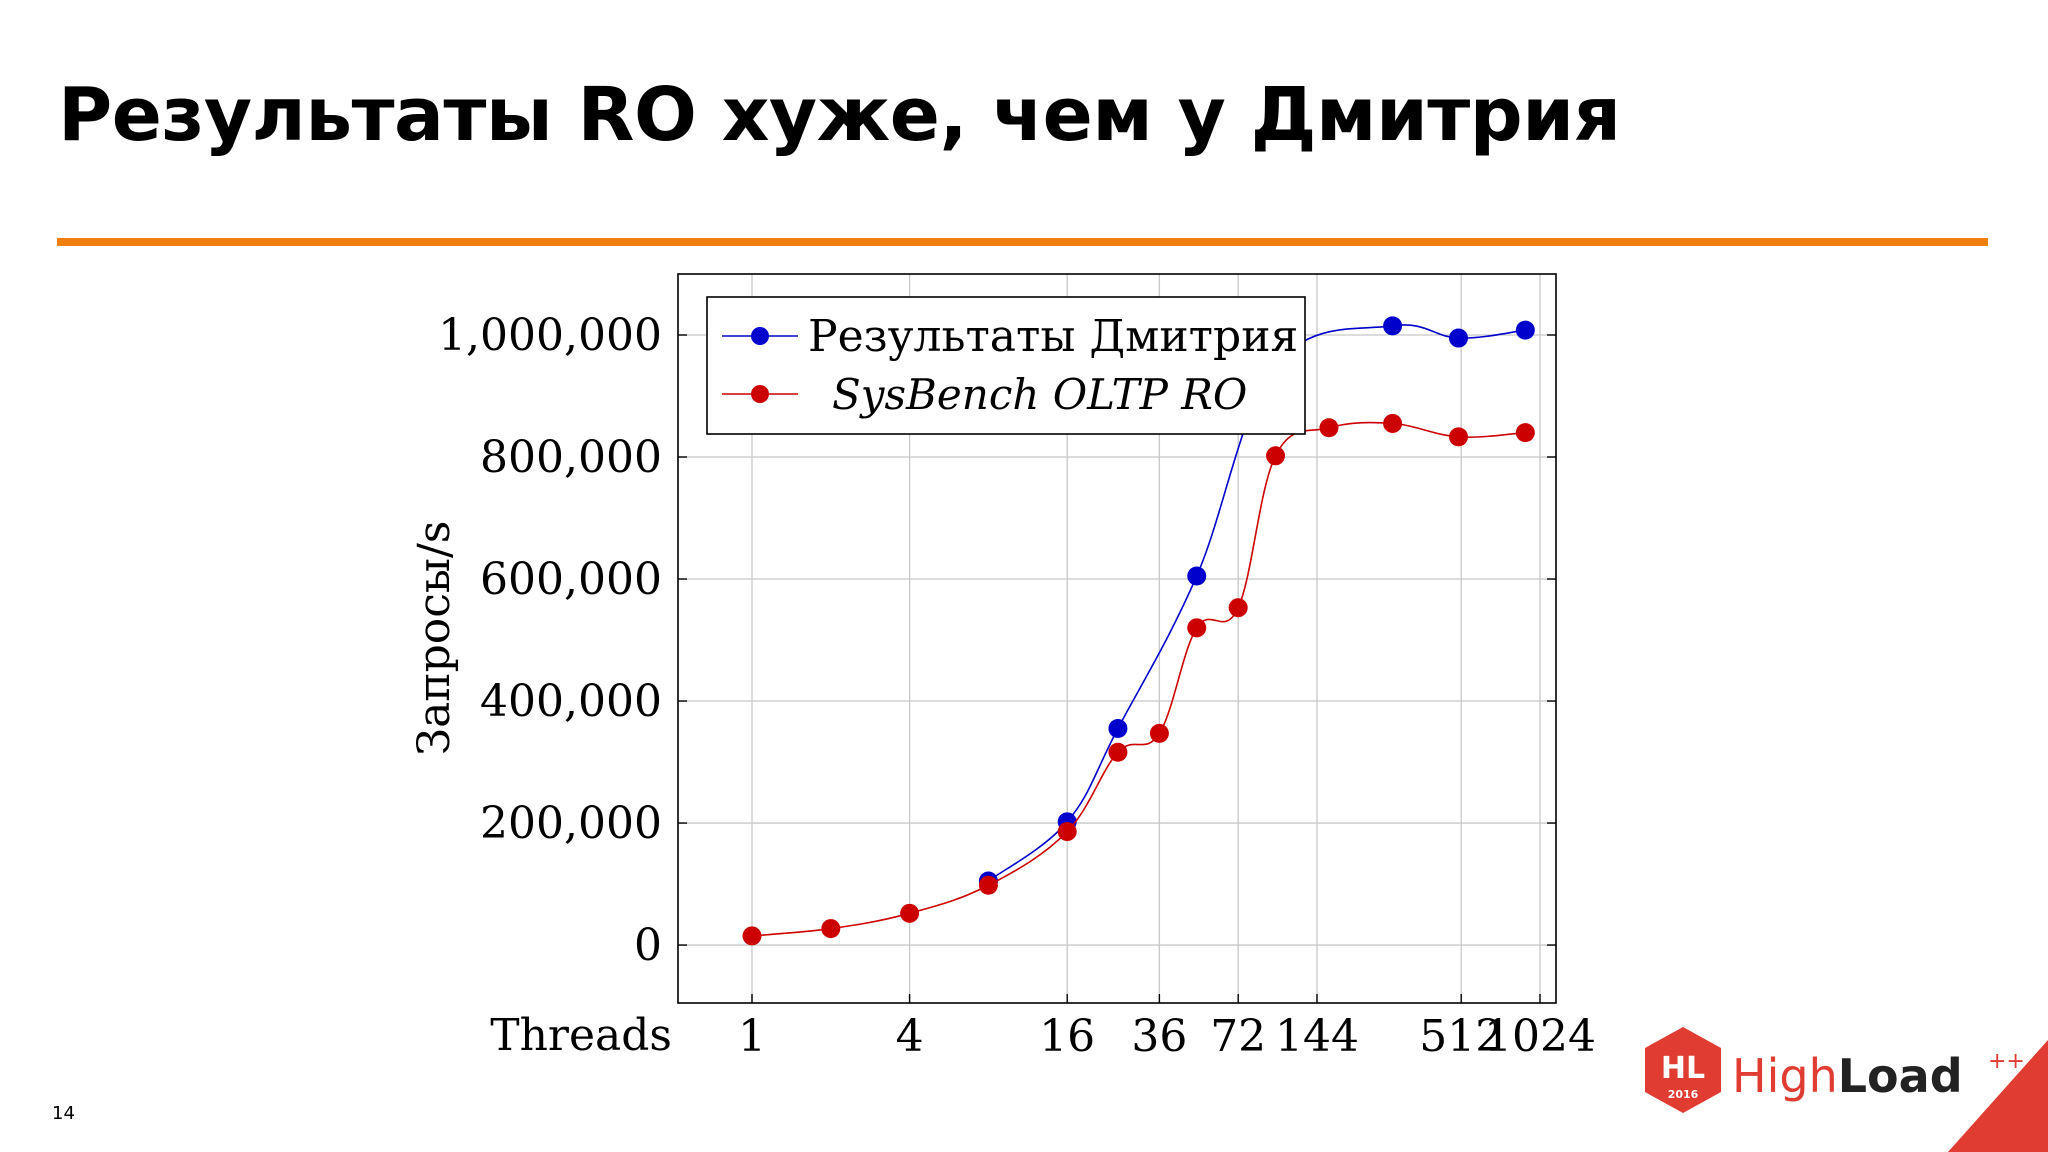 The image size is (2048, 1152). What do you see at coordinates (1540, 1036) in the screenshot?
I see `x-tick-label: 1024` at bounding box center [1540, 1036].